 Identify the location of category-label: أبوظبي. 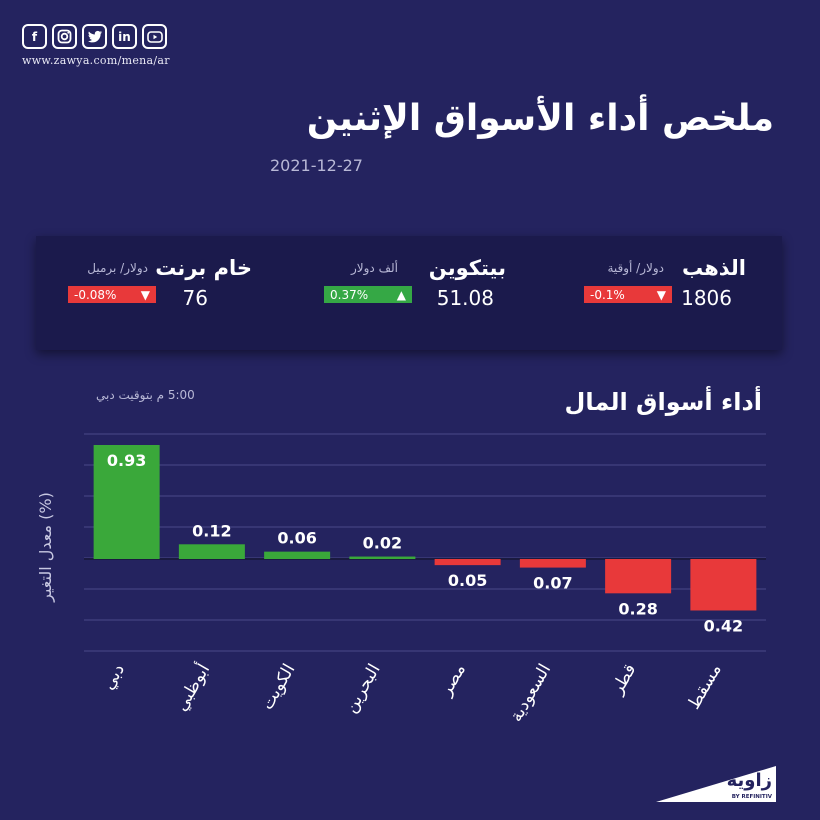
(192, 687).